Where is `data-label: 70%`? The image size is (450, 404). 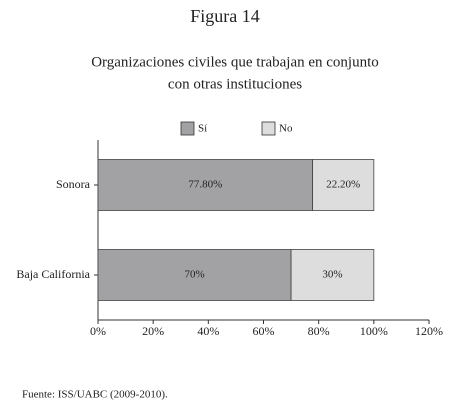 data-label: 70% is located at coordinates (194, 275).